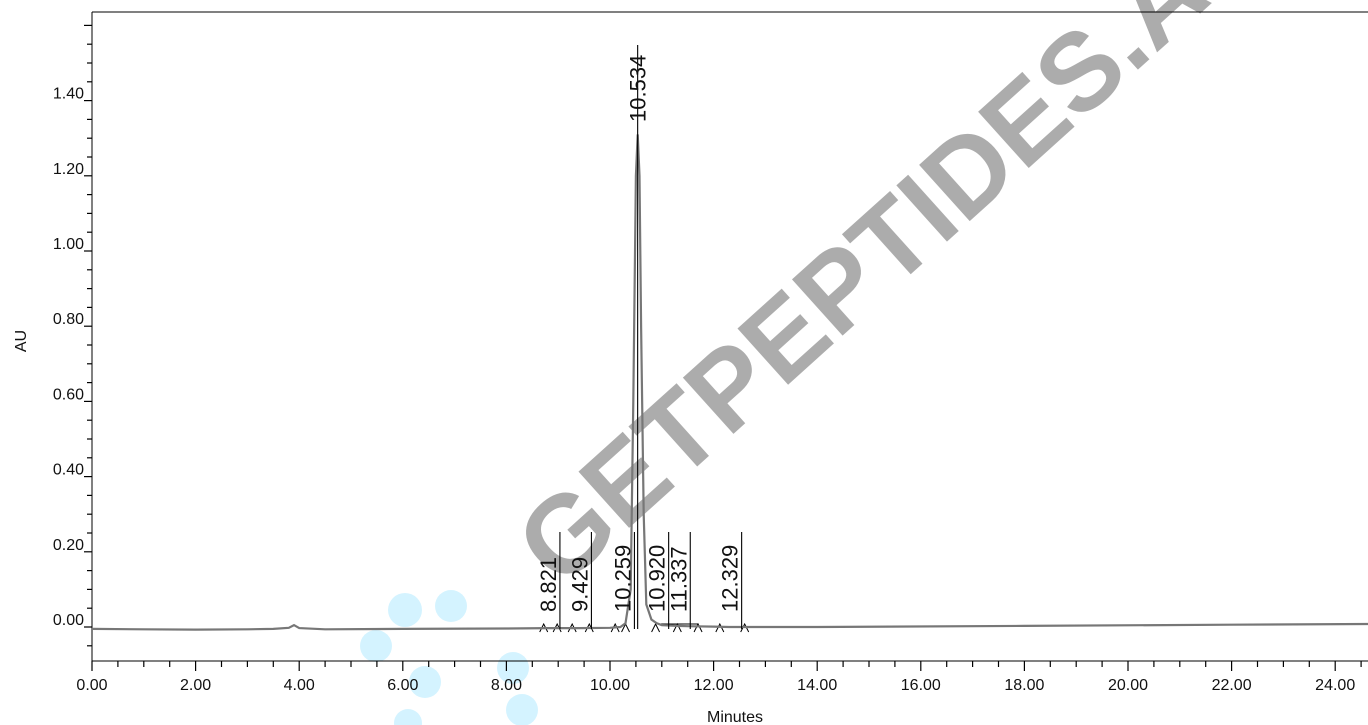 The image size is (1368, 725). What do you see at coordinates (622, 578) in the screenshot?
I see `peak-label: 10.259` at bounding box center [622, 578].